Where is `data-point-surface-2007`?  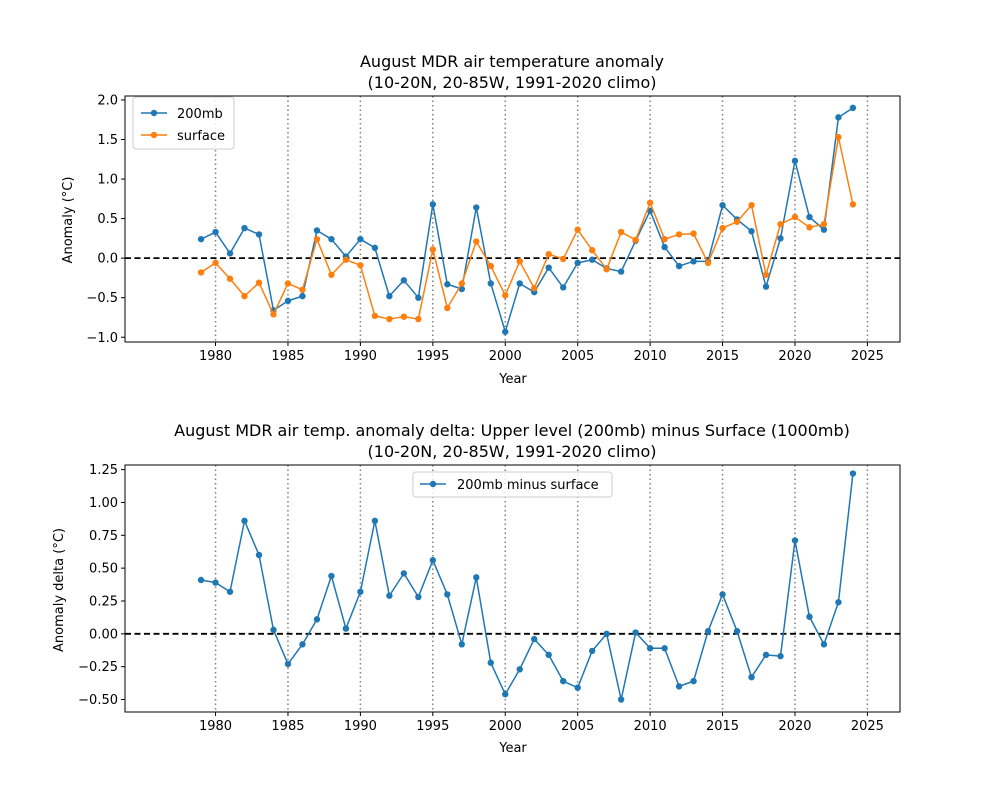 data-point-surface-2007 is located at coordinates (606, 269).